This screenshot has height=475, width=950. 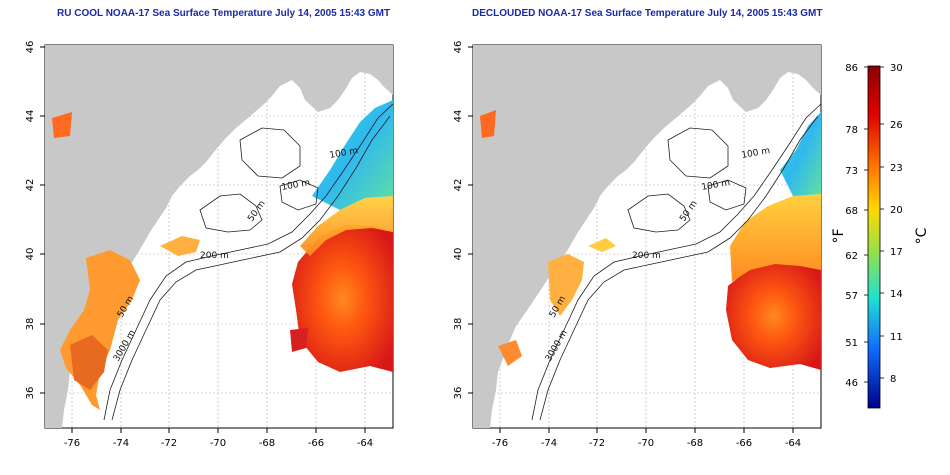 I want to click on c-tick-label: 11, so click(x=896, y=337).